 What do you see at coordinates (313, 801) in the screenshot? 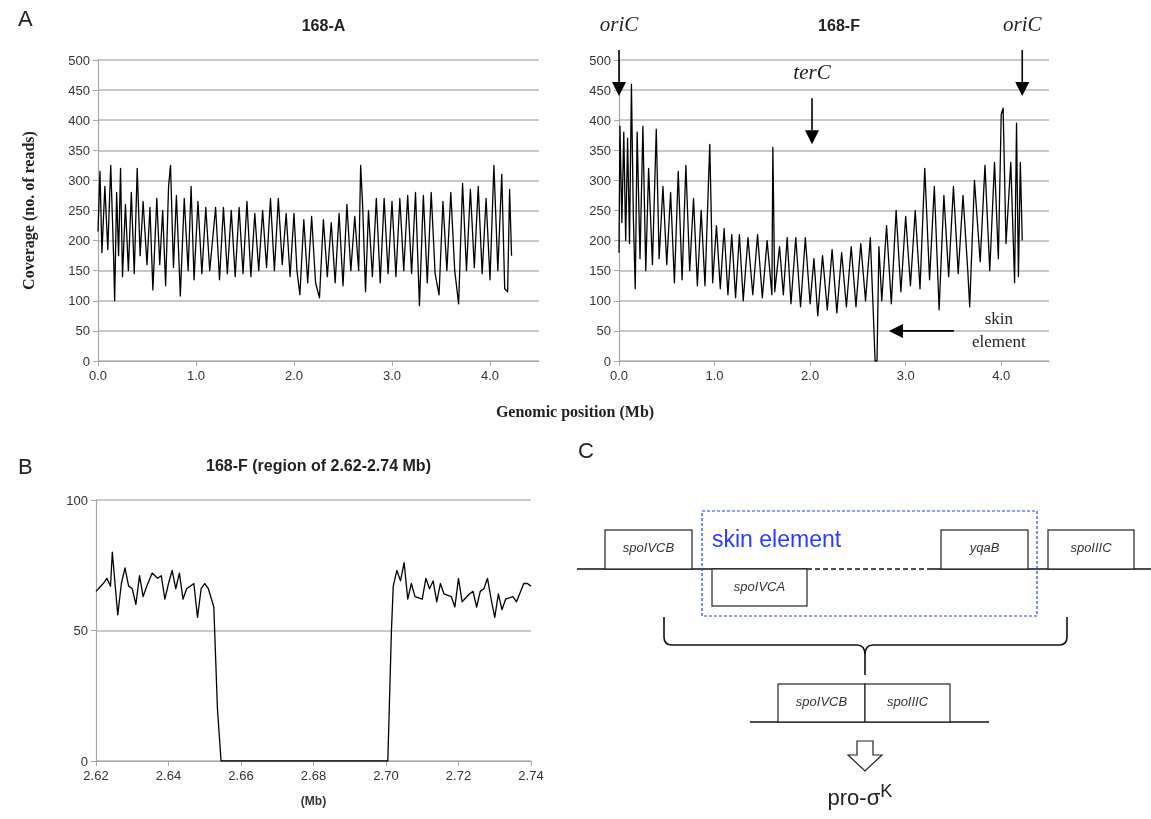
I see `x-axis-title: (Mb)` at bounding box center [313, 801].